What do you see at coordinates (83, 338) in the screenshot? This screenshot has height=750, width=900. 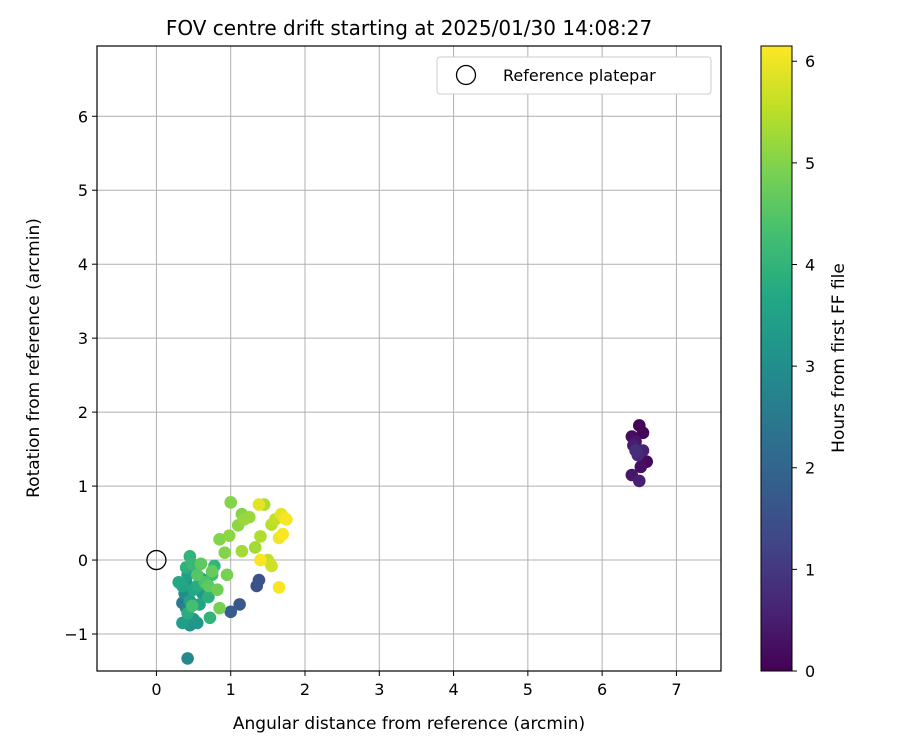 I see `y-tick-label: 3` at bounding box center [83, 338].